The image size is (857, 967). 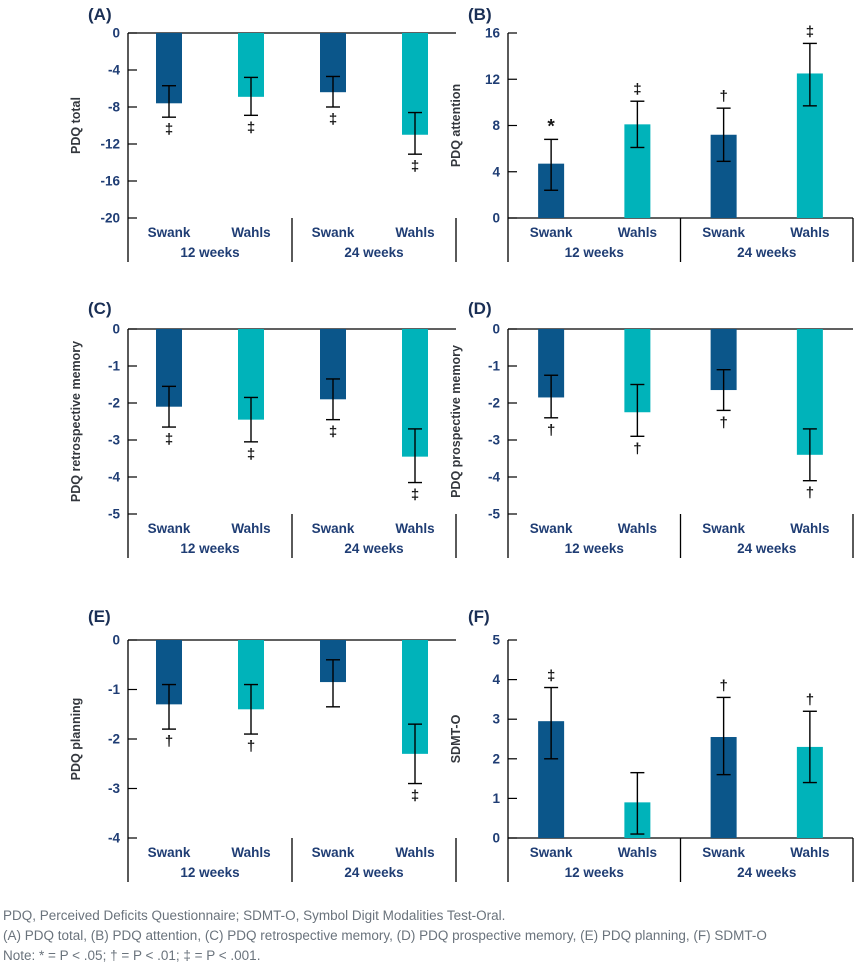 I want to click on y-axis-title: PDQ total, so click(x=76, y=125).